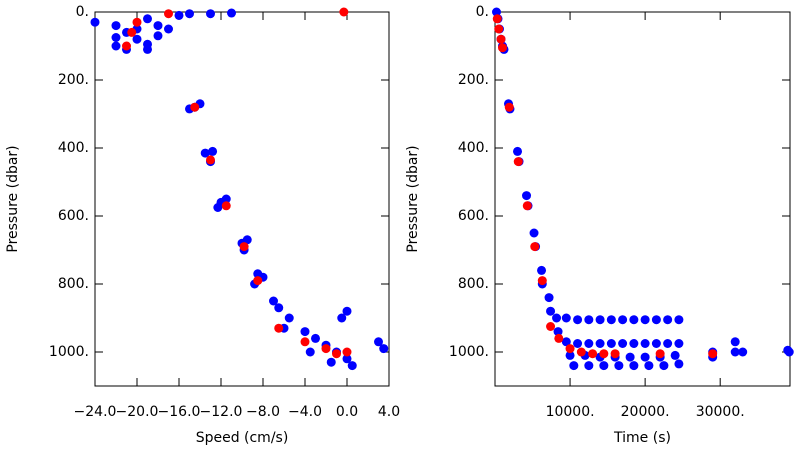 The height and width of the screenshot is (454, 800). What do you see at coordinates (95, 412) in the screenshot?
I see `x-tick-label: −24.0` at bounding box center [95, 412].